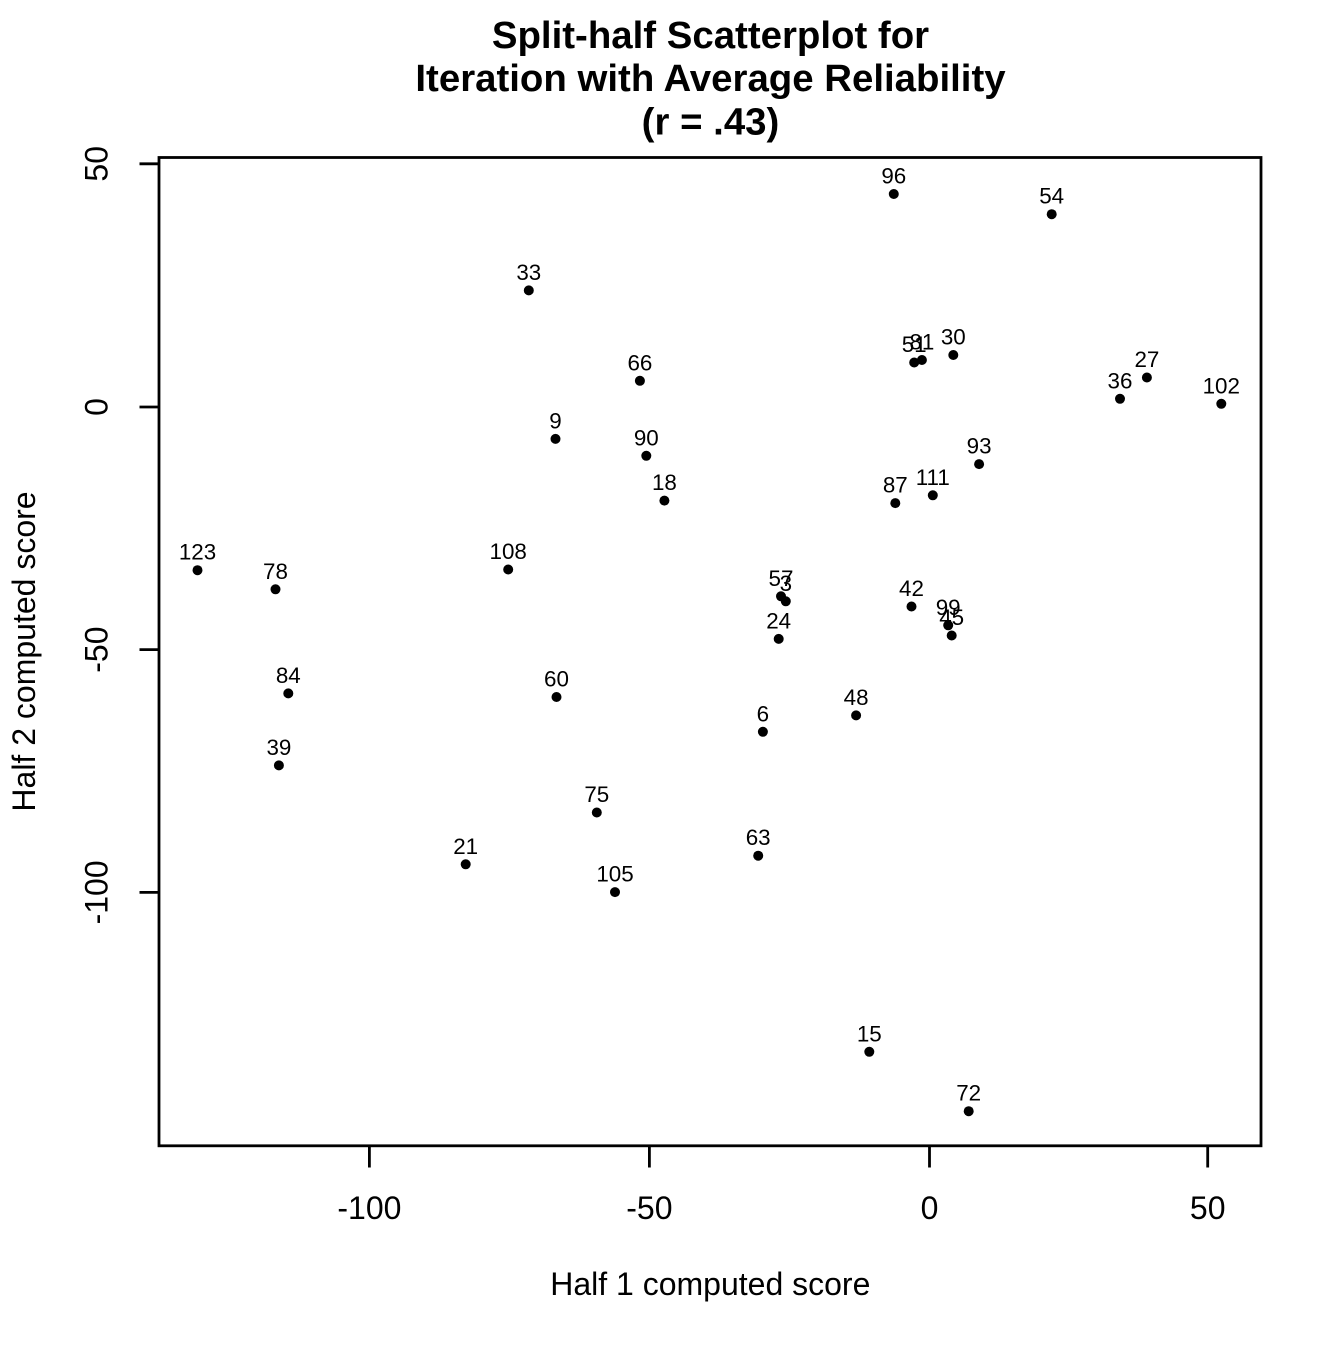 The image size is (1344, 1349). I want to click on svg-text: 3, so click(786, 583).